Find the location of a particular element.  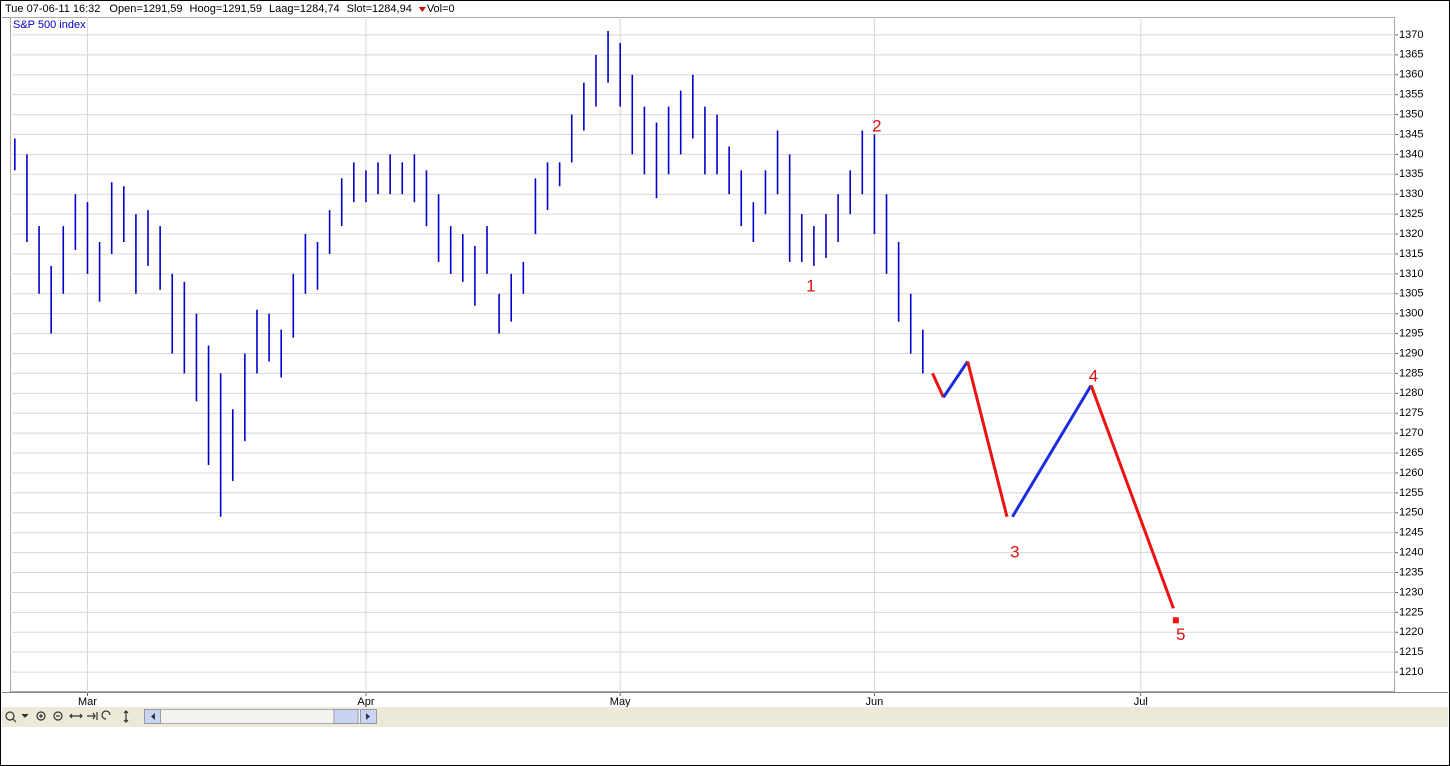

header-datetime: Tue 07-06-11 16:32 is located at coordinates (52, 9).